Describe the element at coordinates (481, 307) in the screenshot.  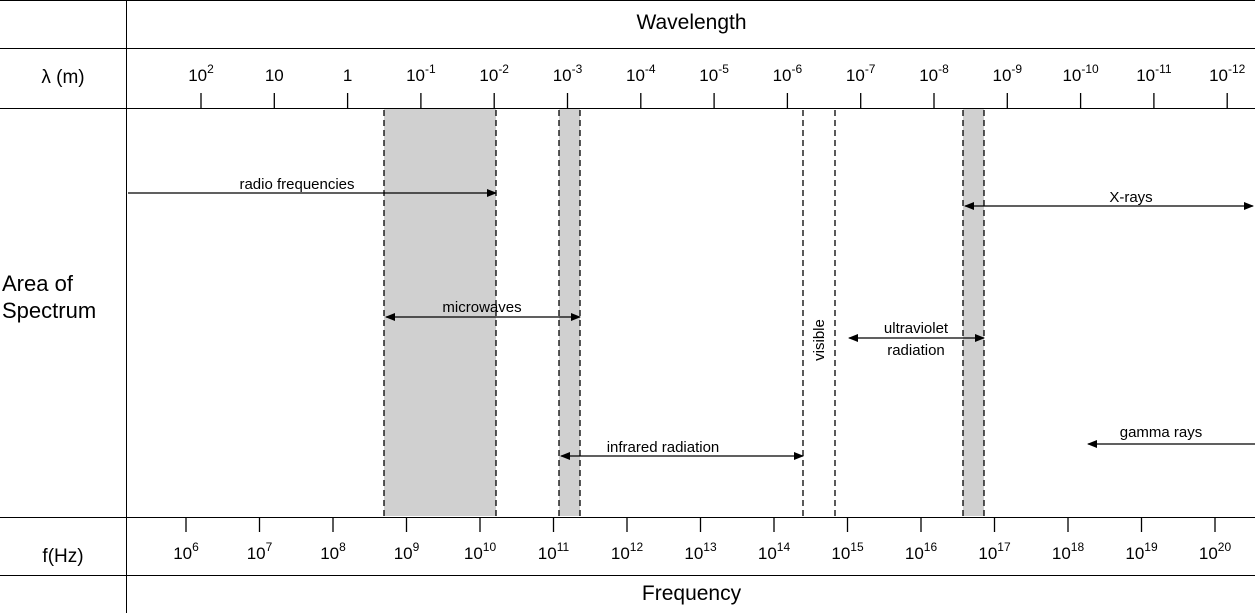
I see `microwaves-label: microwaves` at that location.